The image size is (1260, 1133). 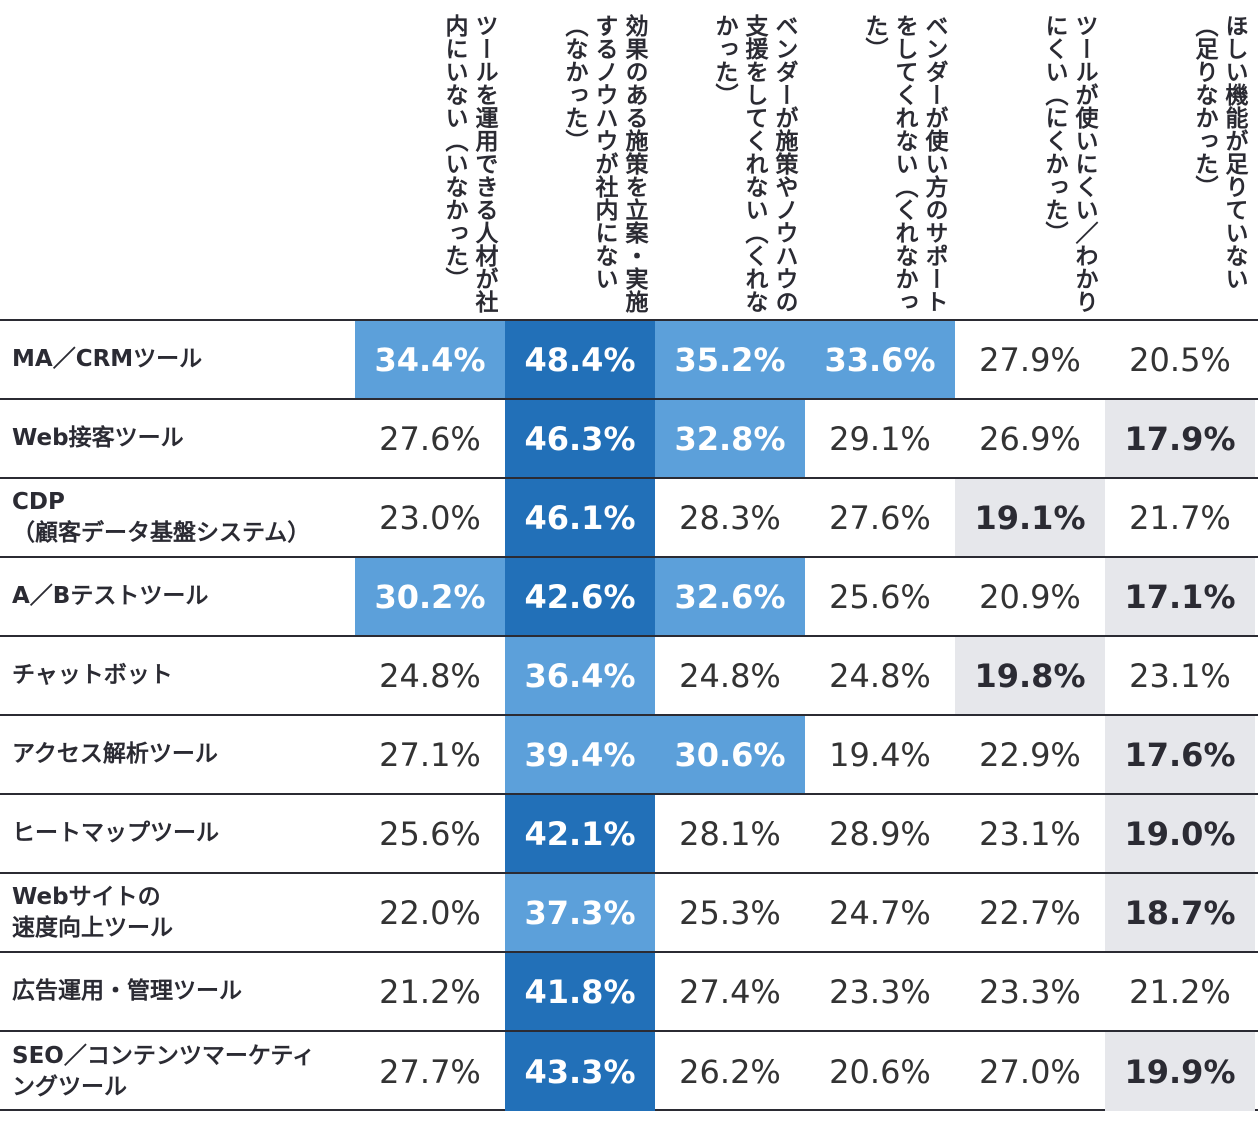 I want to click on column-header: ベンダーが使い方のサポートをしてくれない（くれなかった）, so click(x=880, y=160).